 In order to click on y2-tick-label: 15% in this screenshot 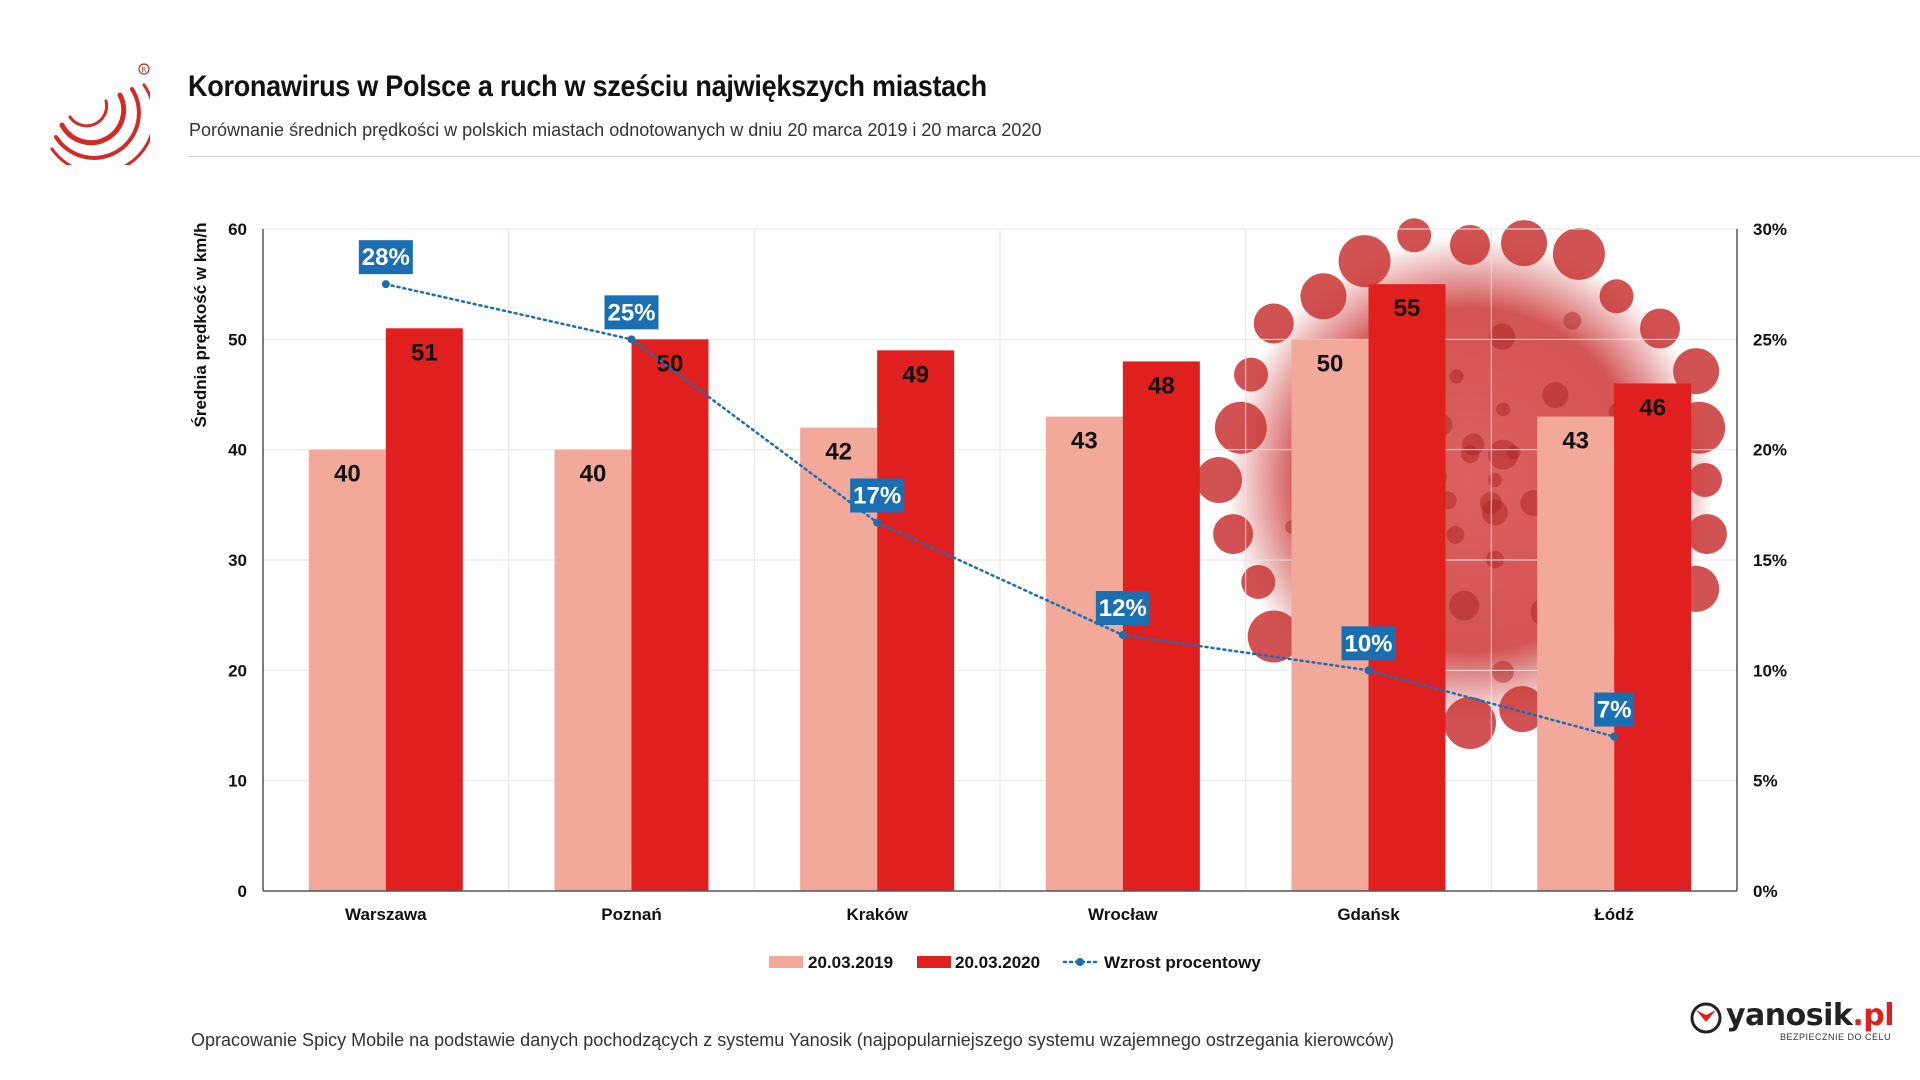, I will do `click(1770, 560)`.